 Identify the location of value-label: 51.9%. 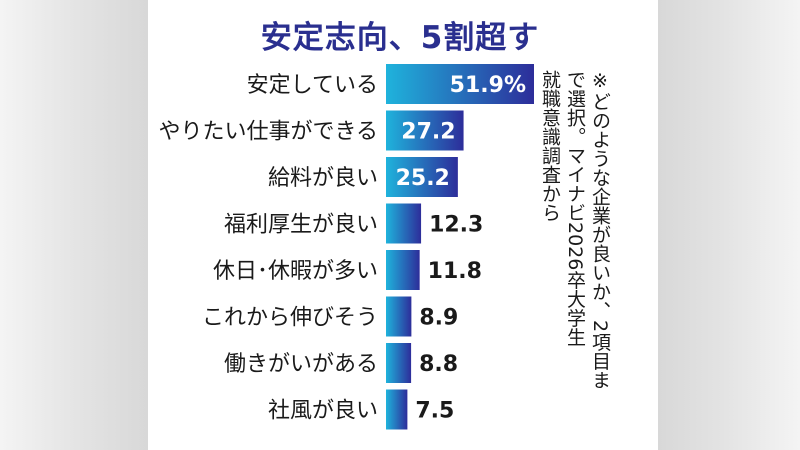
(488, 85).